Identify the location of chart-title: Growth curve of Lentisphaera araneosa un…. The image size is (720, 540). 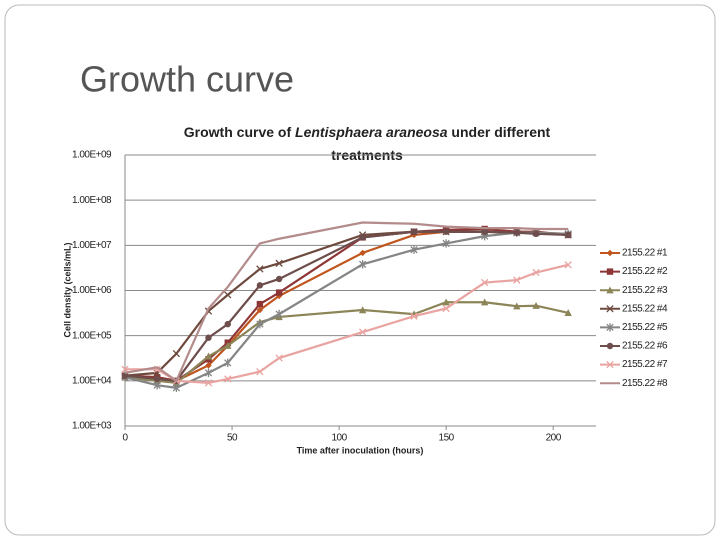
(367, 143).